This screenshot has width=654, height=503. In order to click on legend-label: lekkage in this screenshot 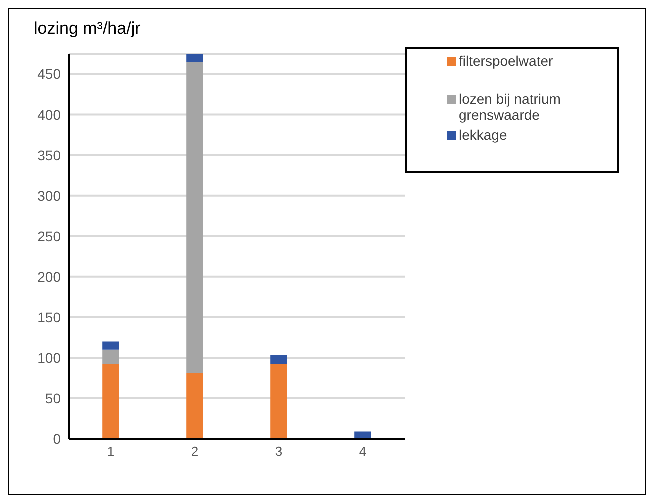, I will do `click(483, 135)`.